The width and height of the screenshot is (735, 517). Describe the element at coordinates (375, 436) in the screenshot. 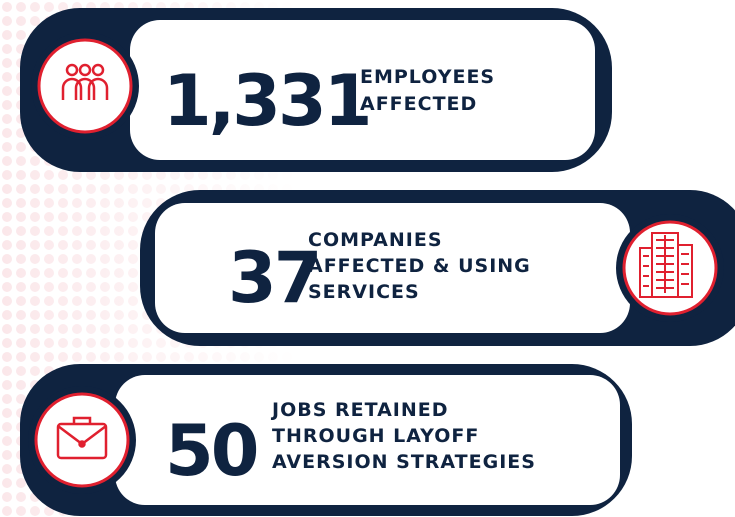

I see `stat-label: THROUGH LAYOFF` at that location.